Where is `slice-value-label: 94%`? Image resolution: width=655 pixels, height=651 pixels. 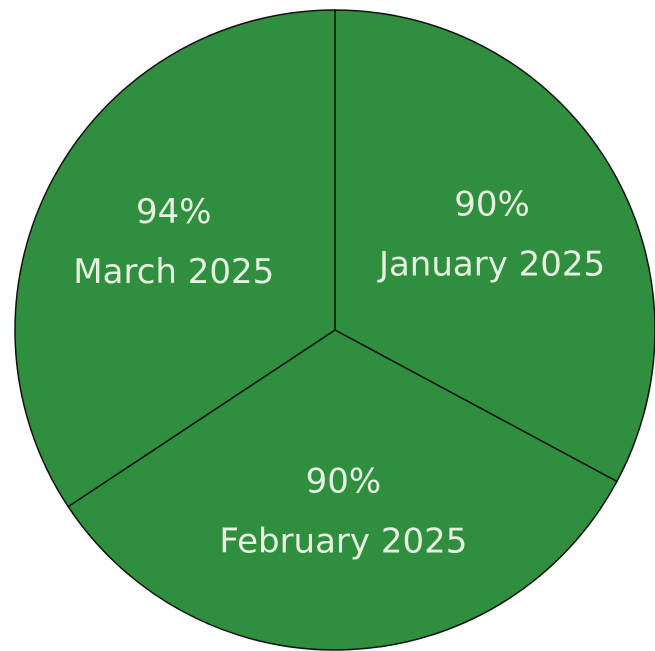
slice-value-label: 94% is located at coordinates (174, 212).